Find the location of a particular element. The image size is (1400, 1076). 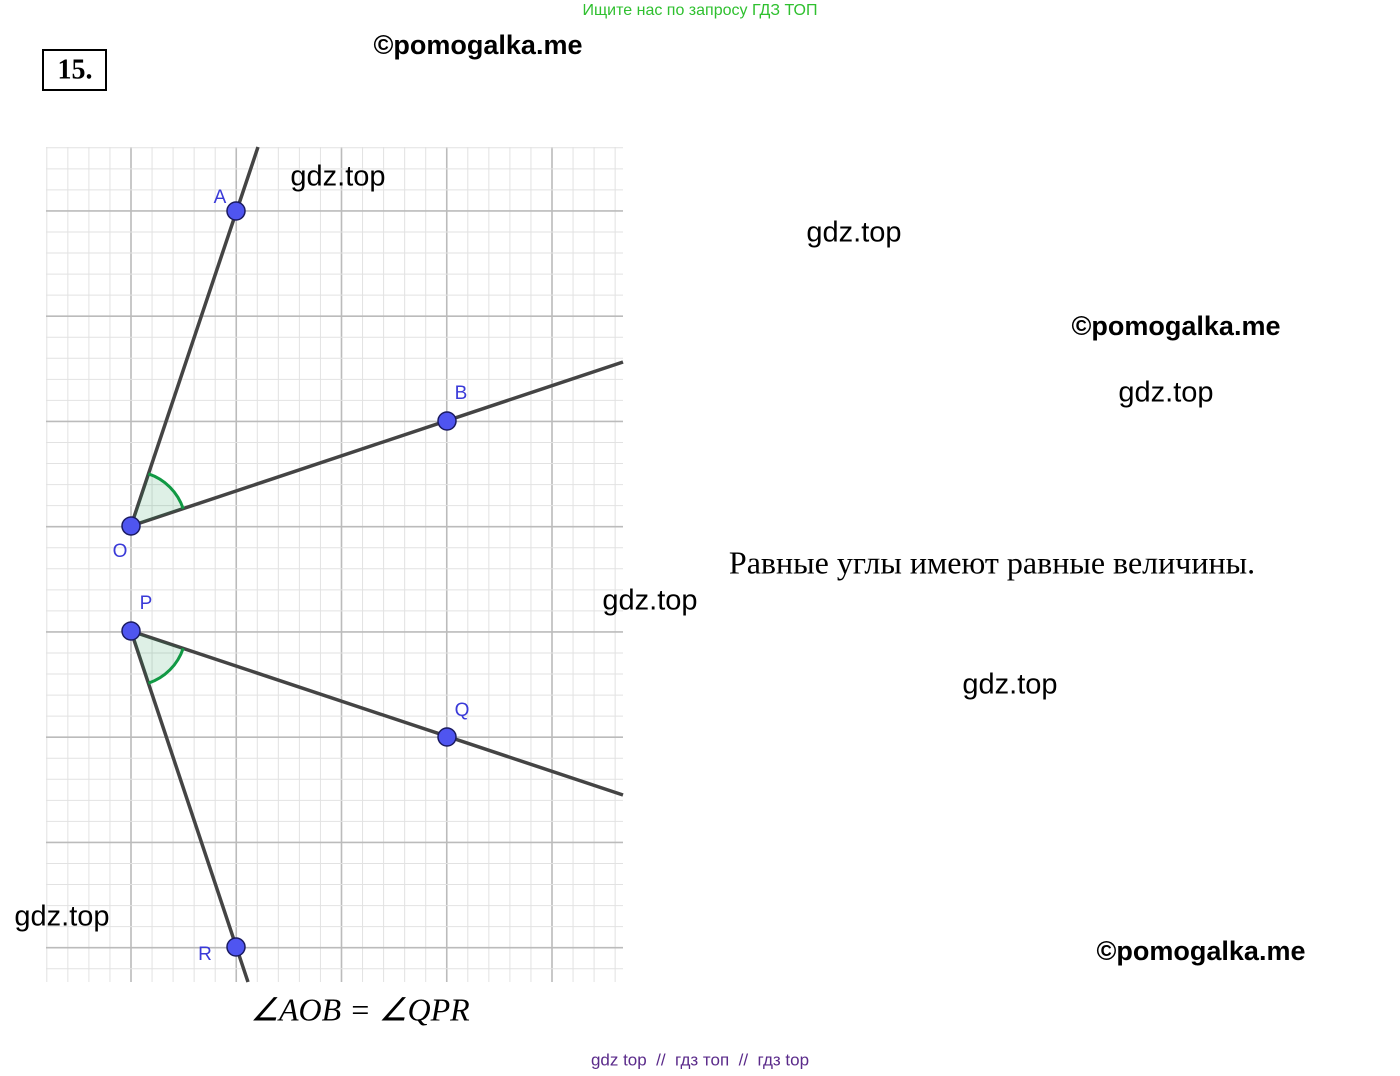

point-label: Q is located at coordinates (462, 710).